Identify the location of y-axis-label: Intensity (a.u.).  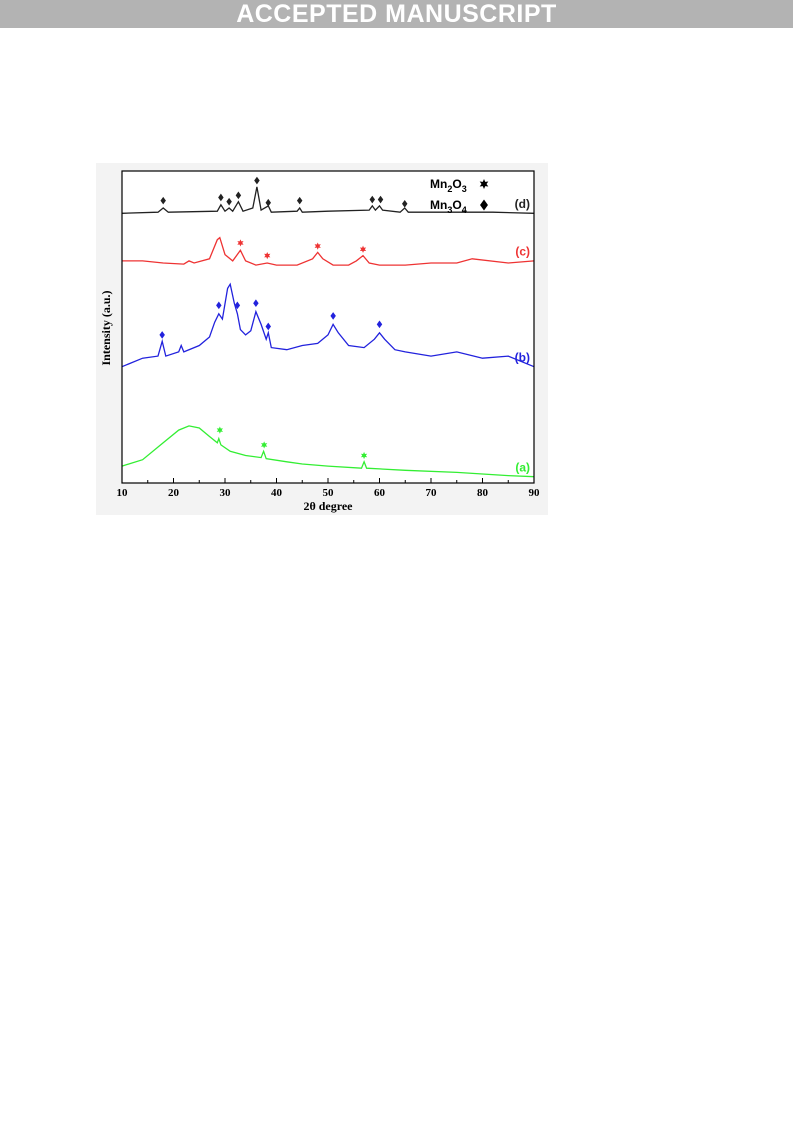
(106, 327).